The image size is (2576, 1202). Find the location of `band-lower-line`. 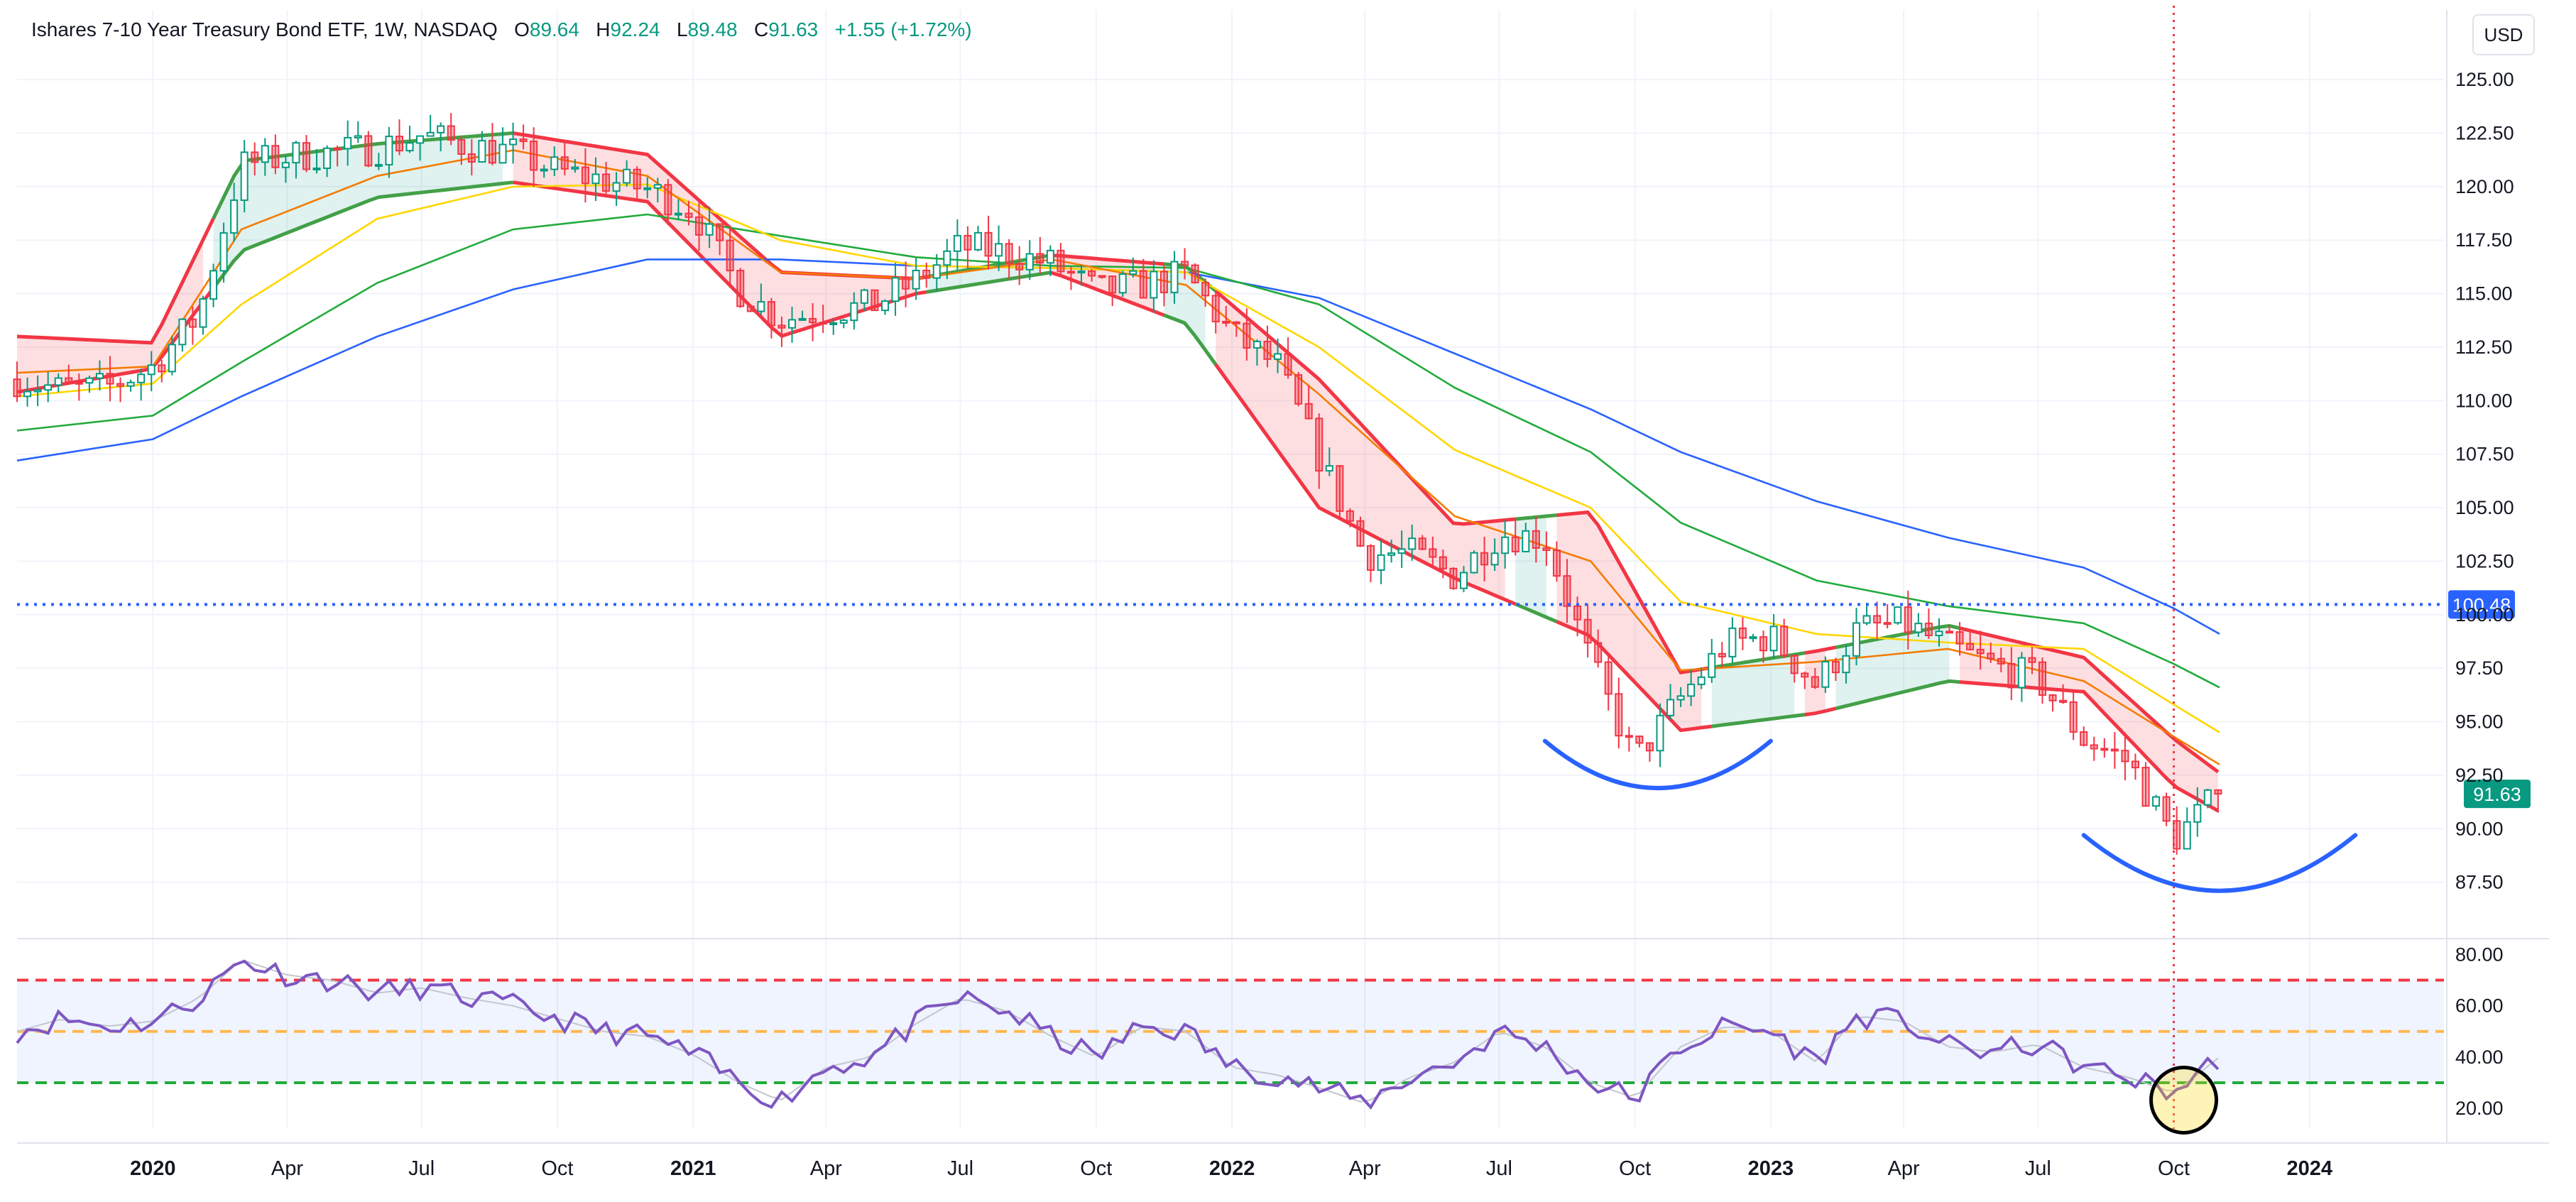

band-lower-line is located at coordinates (362, 235).